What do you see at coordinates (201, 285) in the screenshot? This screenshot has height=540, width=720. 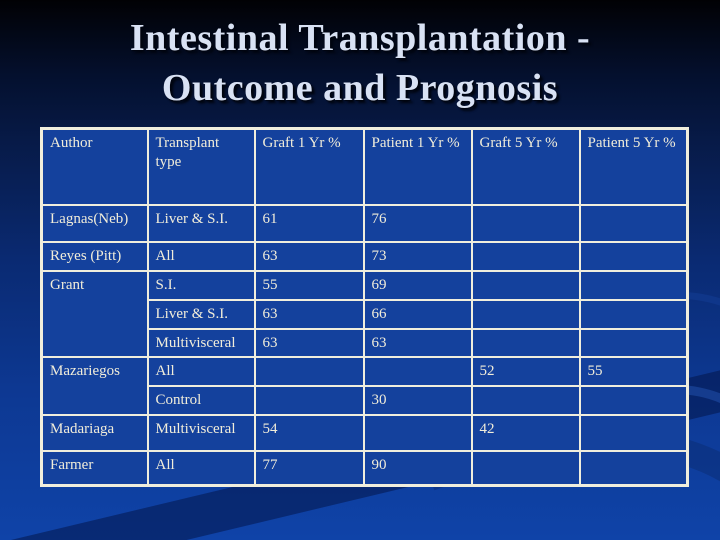 I see `table-cell: S.I.` at bounding box center [201, 285].